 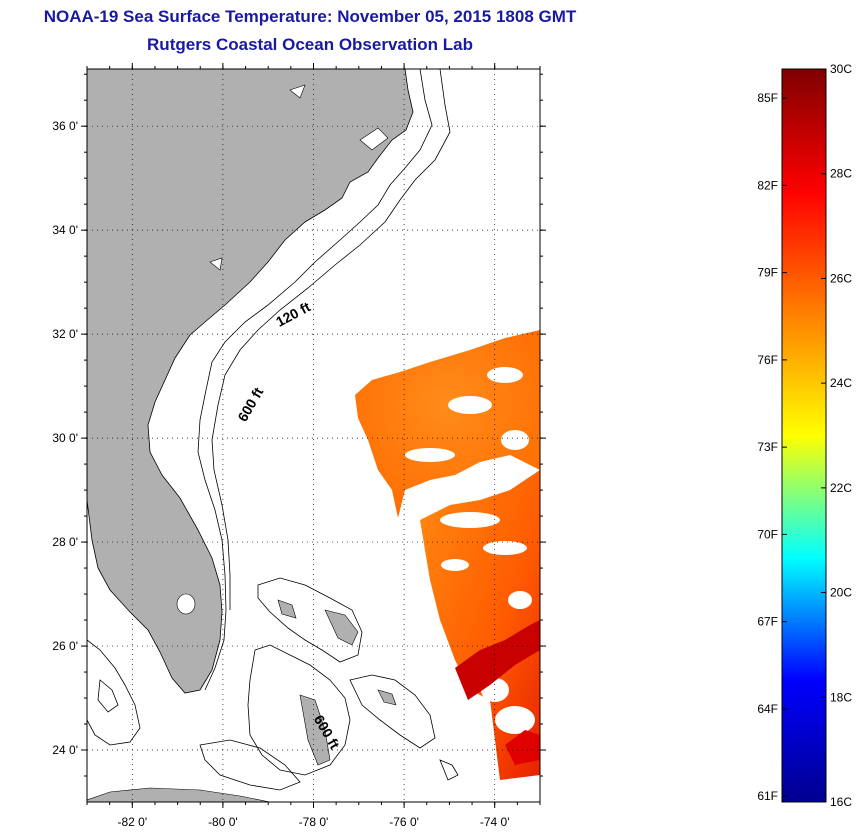 What do you see at coordinates (841, 174) in the screenshot?
I see `colorbar-celsius-label: 28C` at bounding box center [841, 174].